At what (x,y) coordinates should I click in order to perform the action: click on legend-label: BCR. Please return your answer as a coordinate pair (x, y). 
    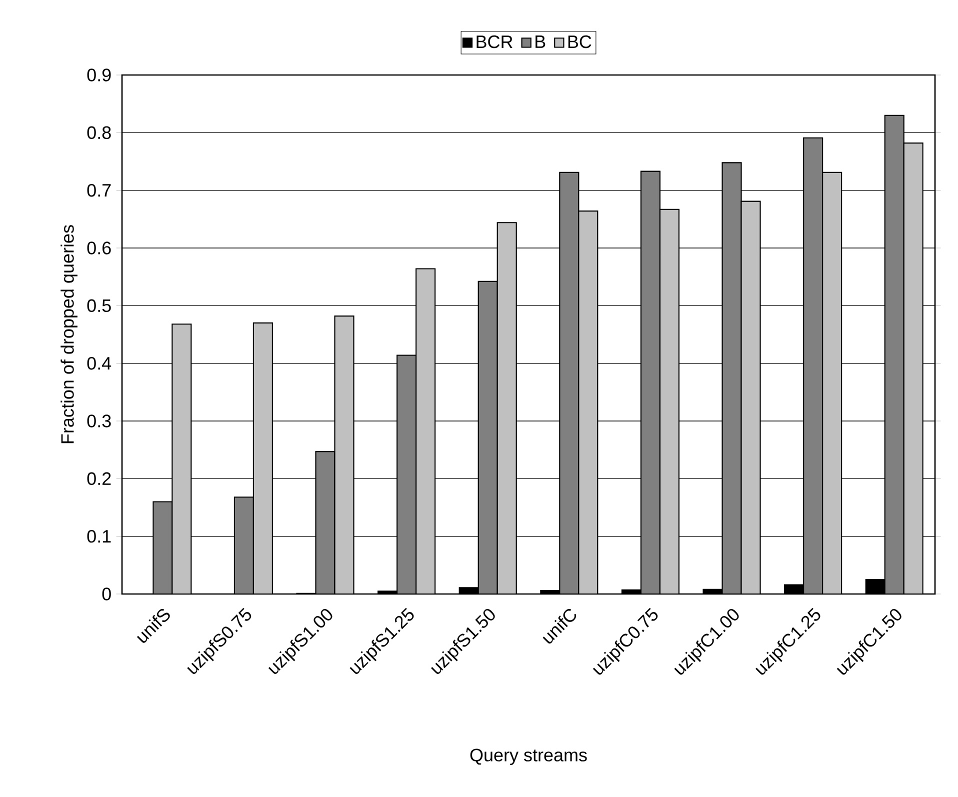
    Looking at the image, I should click on (494, 41).